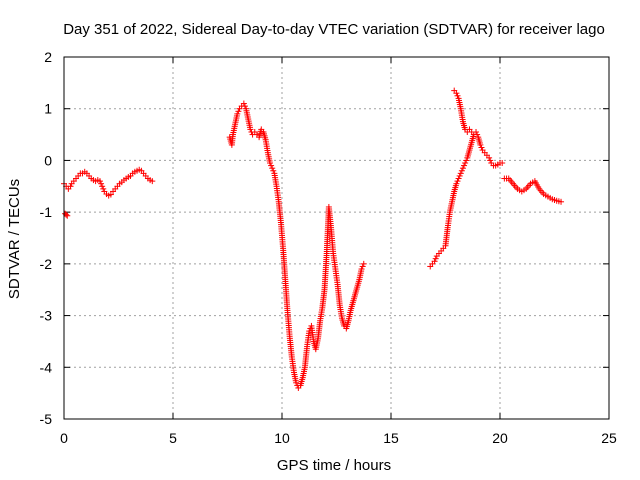 The height and width of the screenshot is (480, 640). What do you see at coordinates (46, 367) in the screenshot?
I see `y-tick-label: -4` at bounding box center [46, 367].